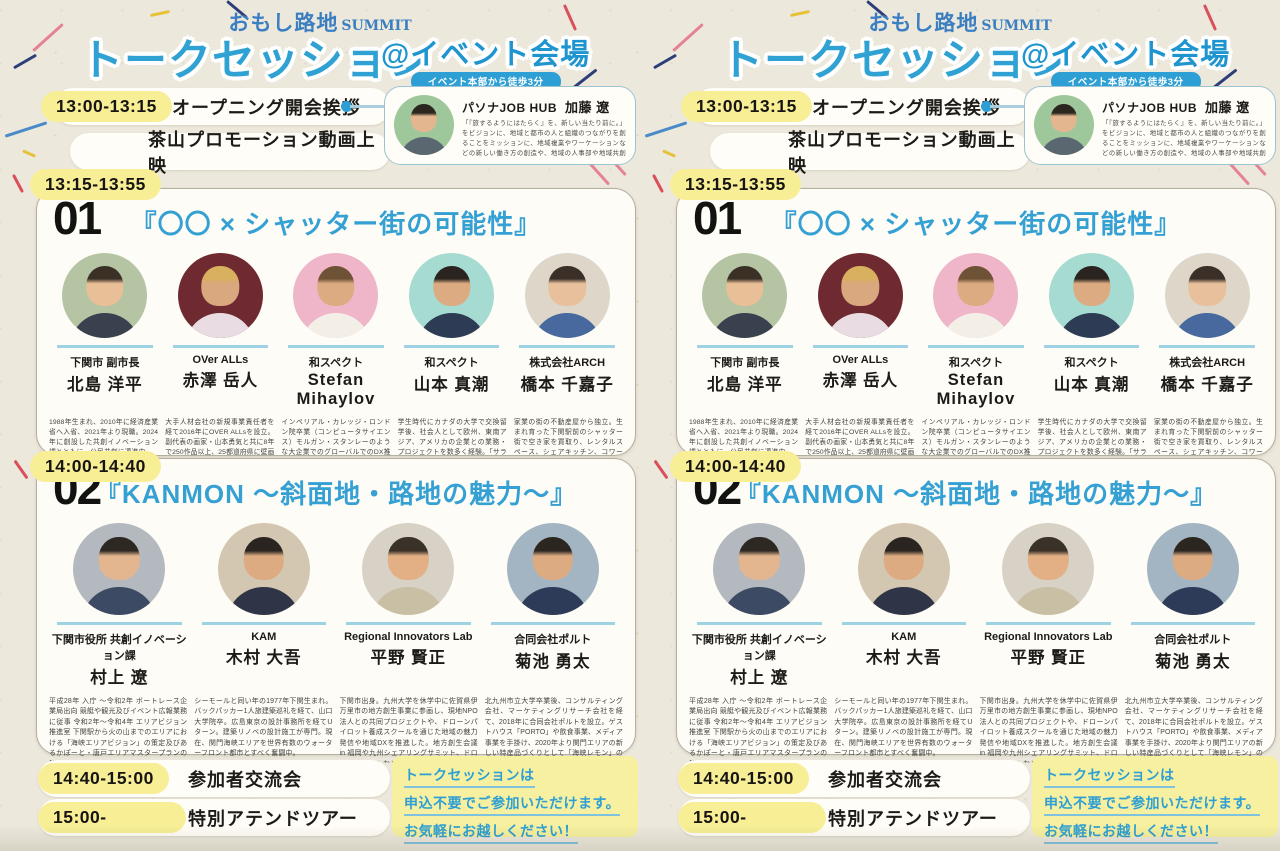  Describe the element at coordinates (376, 26) in the screenshot. I see `event-logo-sub: SUMMIT` at that location.